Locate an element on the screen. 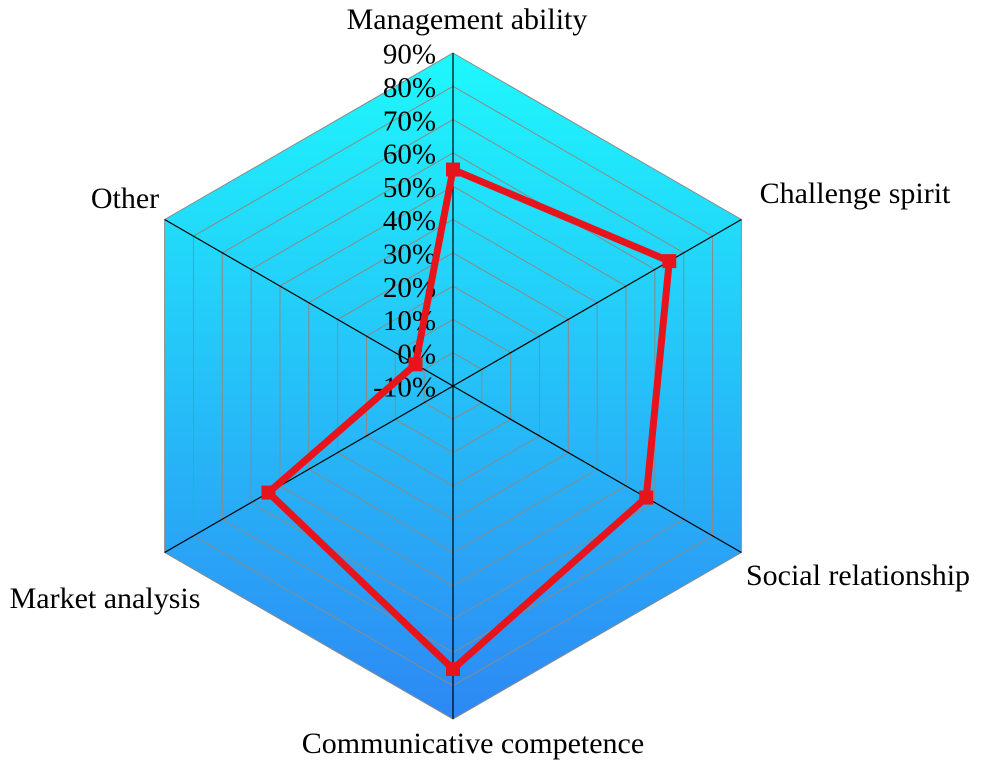  y-tick-label: 50% is located at coordinates (409, 188).